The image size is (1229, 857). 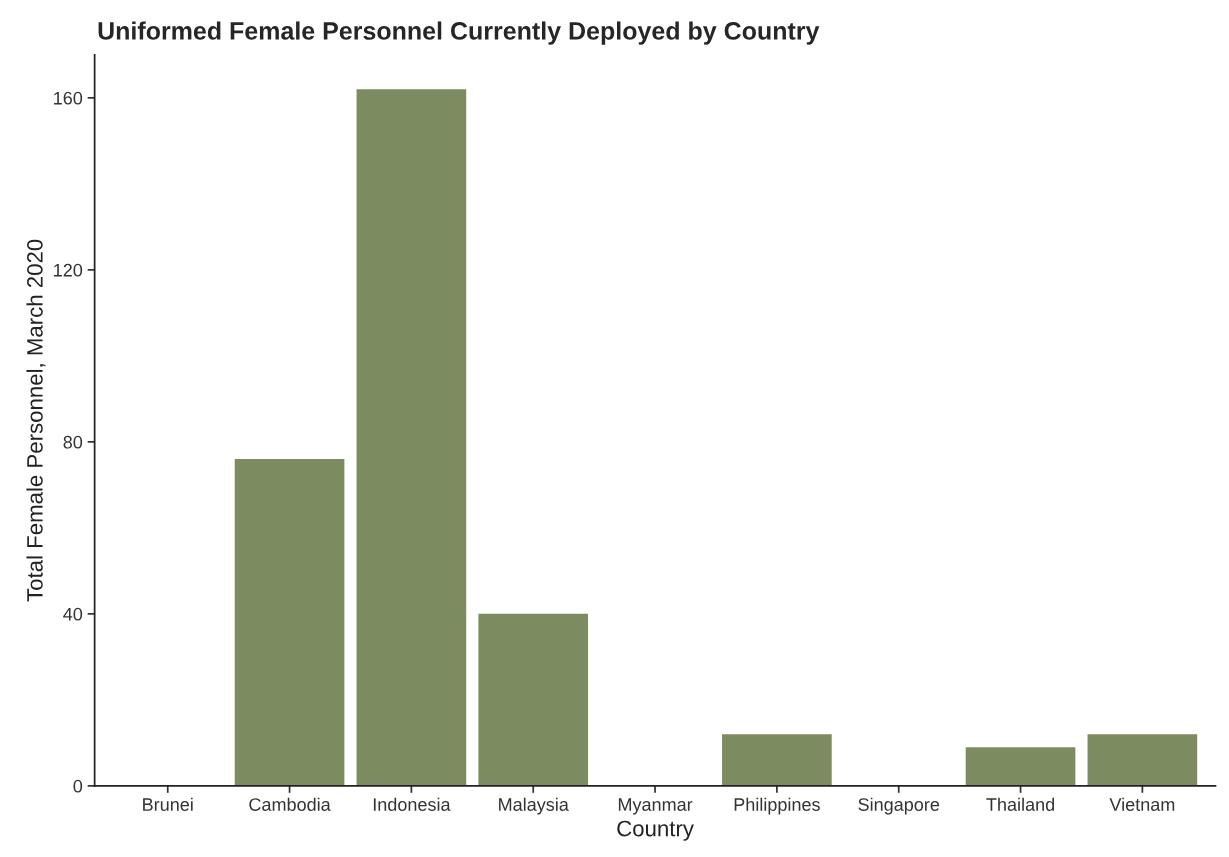 What do you see at coordinates (777, 806) in the screenshot?
I see `x-tick-label: Philippines` at bounding box center [777, 806].